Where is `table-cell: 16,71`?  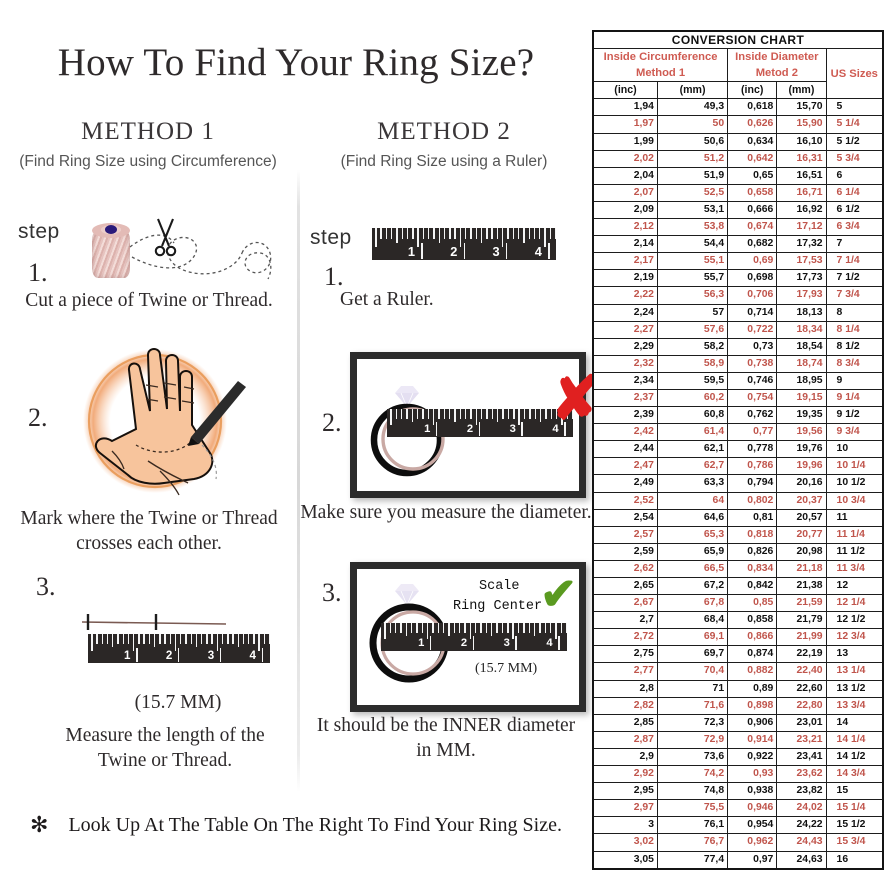 table-cell: 16,71 is located at coordinates (801, 192).